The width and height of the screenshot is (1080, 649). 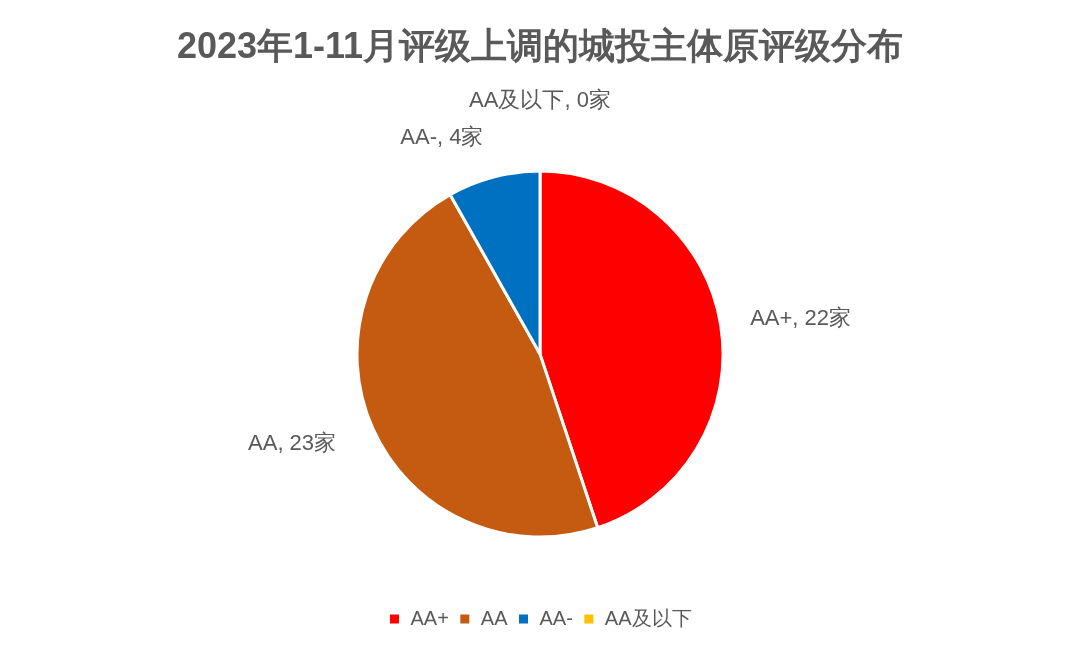 What do you see at coordinates (540, 45) in the screenshot?
I see `chart-title: 2023年1-11月评级上调的城投主体原评级分布` at bounding box center [540, 45].